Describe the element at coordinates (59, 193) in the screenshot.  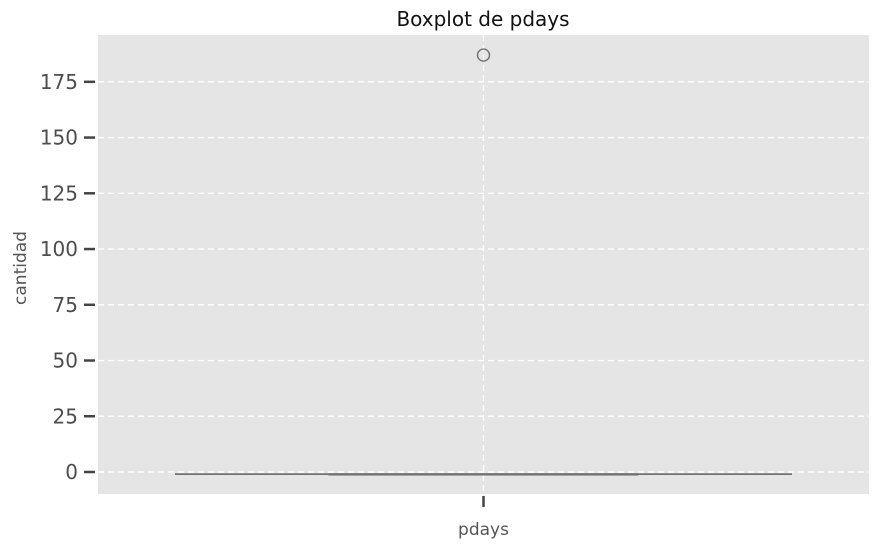
I see `y-tick-label: 125` at that location.